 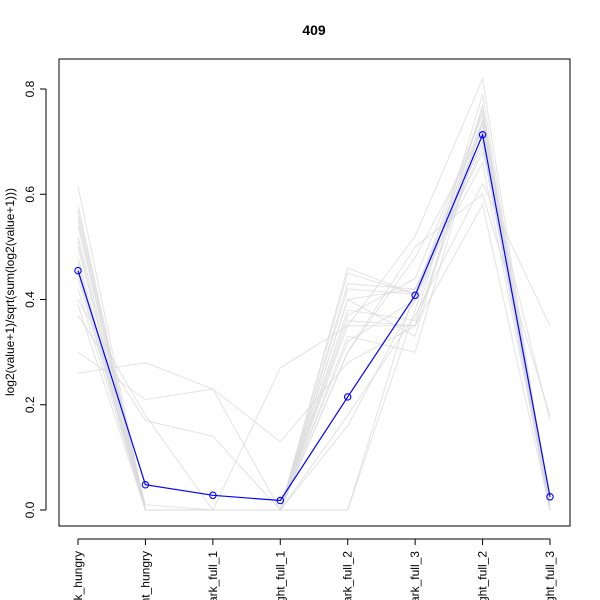 I want to click on y-axis: 0.0 0.2 0.4 0.6 0.8, so click(x=35, y=299).